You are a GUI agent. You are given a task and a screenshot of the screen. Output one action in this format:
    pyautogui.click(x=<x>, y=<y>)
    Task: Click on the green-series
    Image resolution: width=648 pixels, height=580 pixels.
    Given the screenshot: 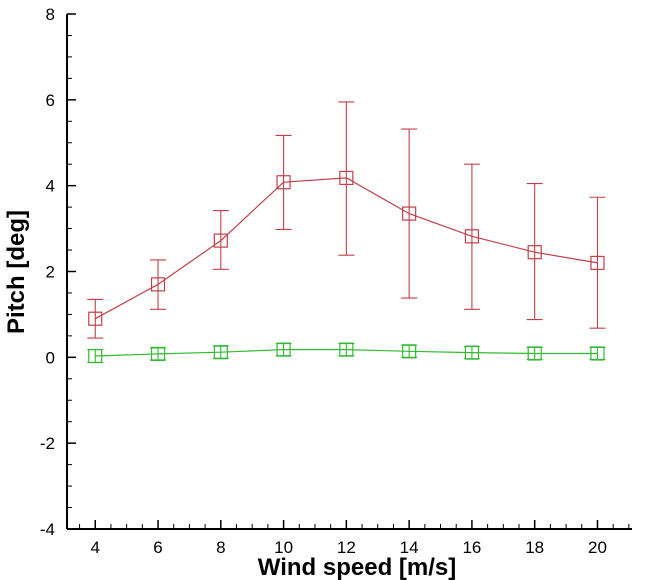 What is the action you would take?
    pyautogui.click(x=346, y=353)
    